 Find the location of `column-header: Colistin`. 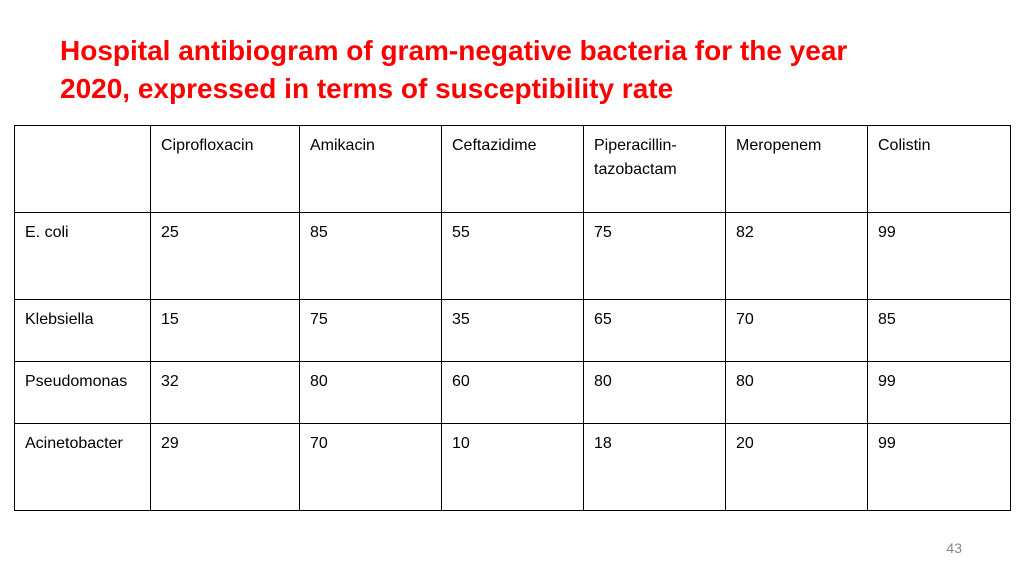

column-header: Colistin is located at coordinates (939, 169).